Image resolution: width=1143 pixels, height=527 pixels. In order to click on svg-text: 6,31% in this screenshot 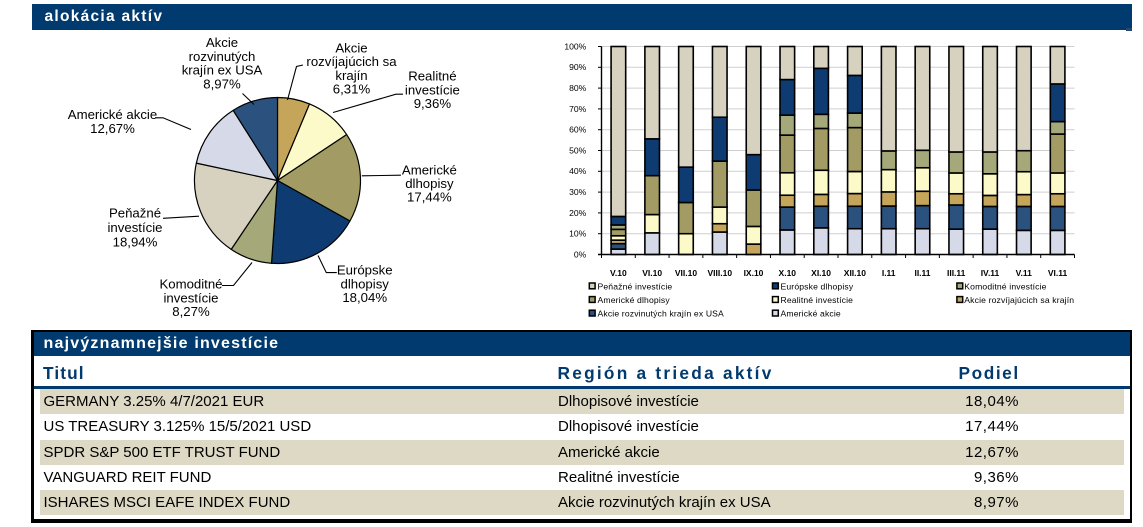, I will do `click(352, 89)`.